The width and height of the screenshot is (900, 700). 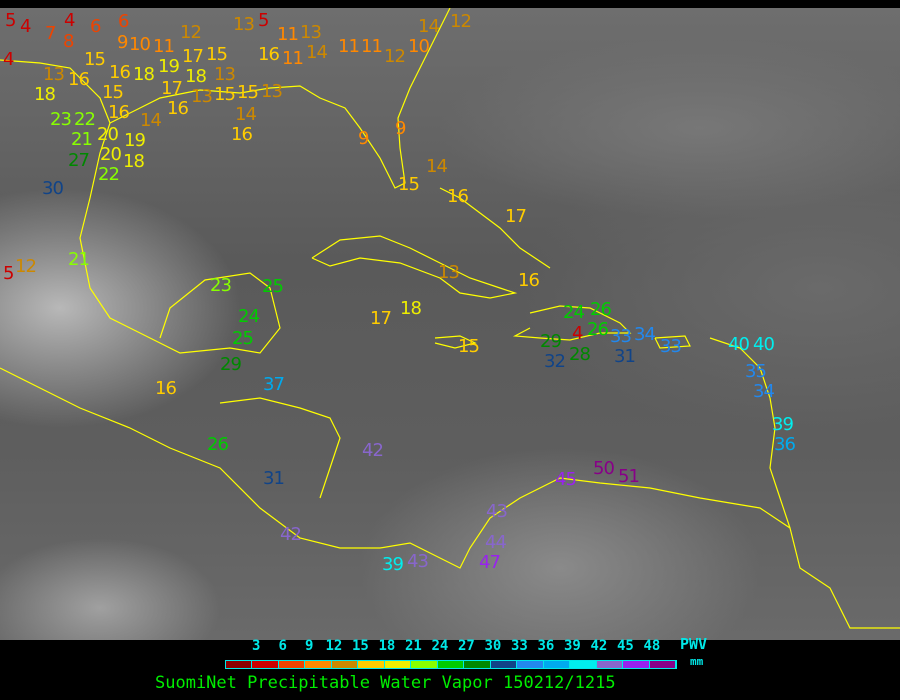 What do you see at coordinates (671, 346) in the screenshot?
I see `station-pwv-value: 33` at bounding box center [671, 346].